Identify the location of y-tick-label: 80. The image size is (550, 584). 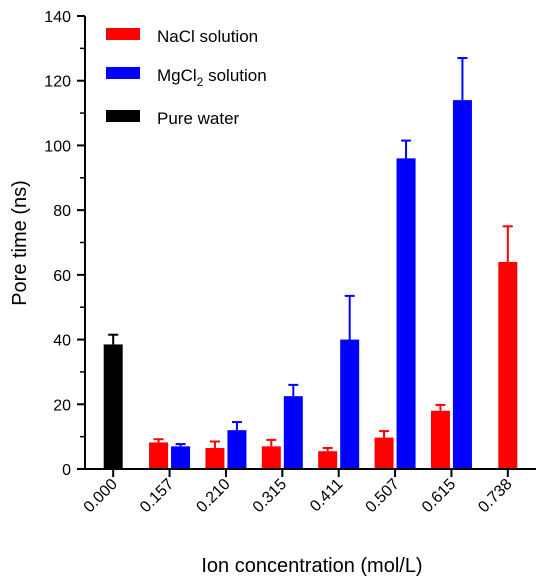
(62, 211).